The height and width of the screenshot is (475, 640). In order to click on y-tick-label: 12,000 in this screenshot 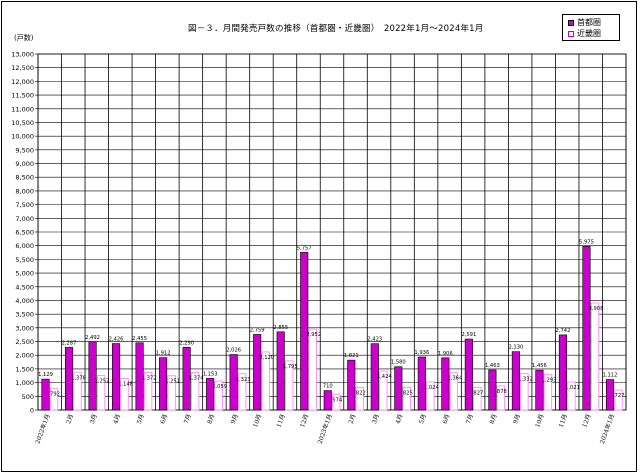, I will do `click(22, 82)`.